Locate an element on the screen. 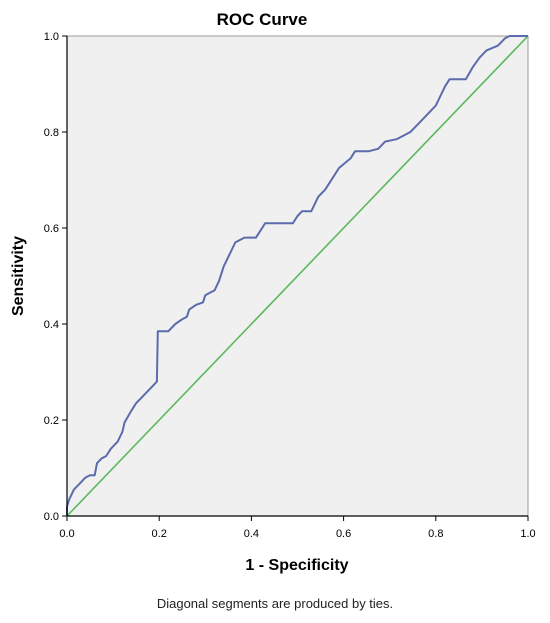 The image size is (550, 623). x-tick-label: 1.0 is located at coordinates (527, 534).